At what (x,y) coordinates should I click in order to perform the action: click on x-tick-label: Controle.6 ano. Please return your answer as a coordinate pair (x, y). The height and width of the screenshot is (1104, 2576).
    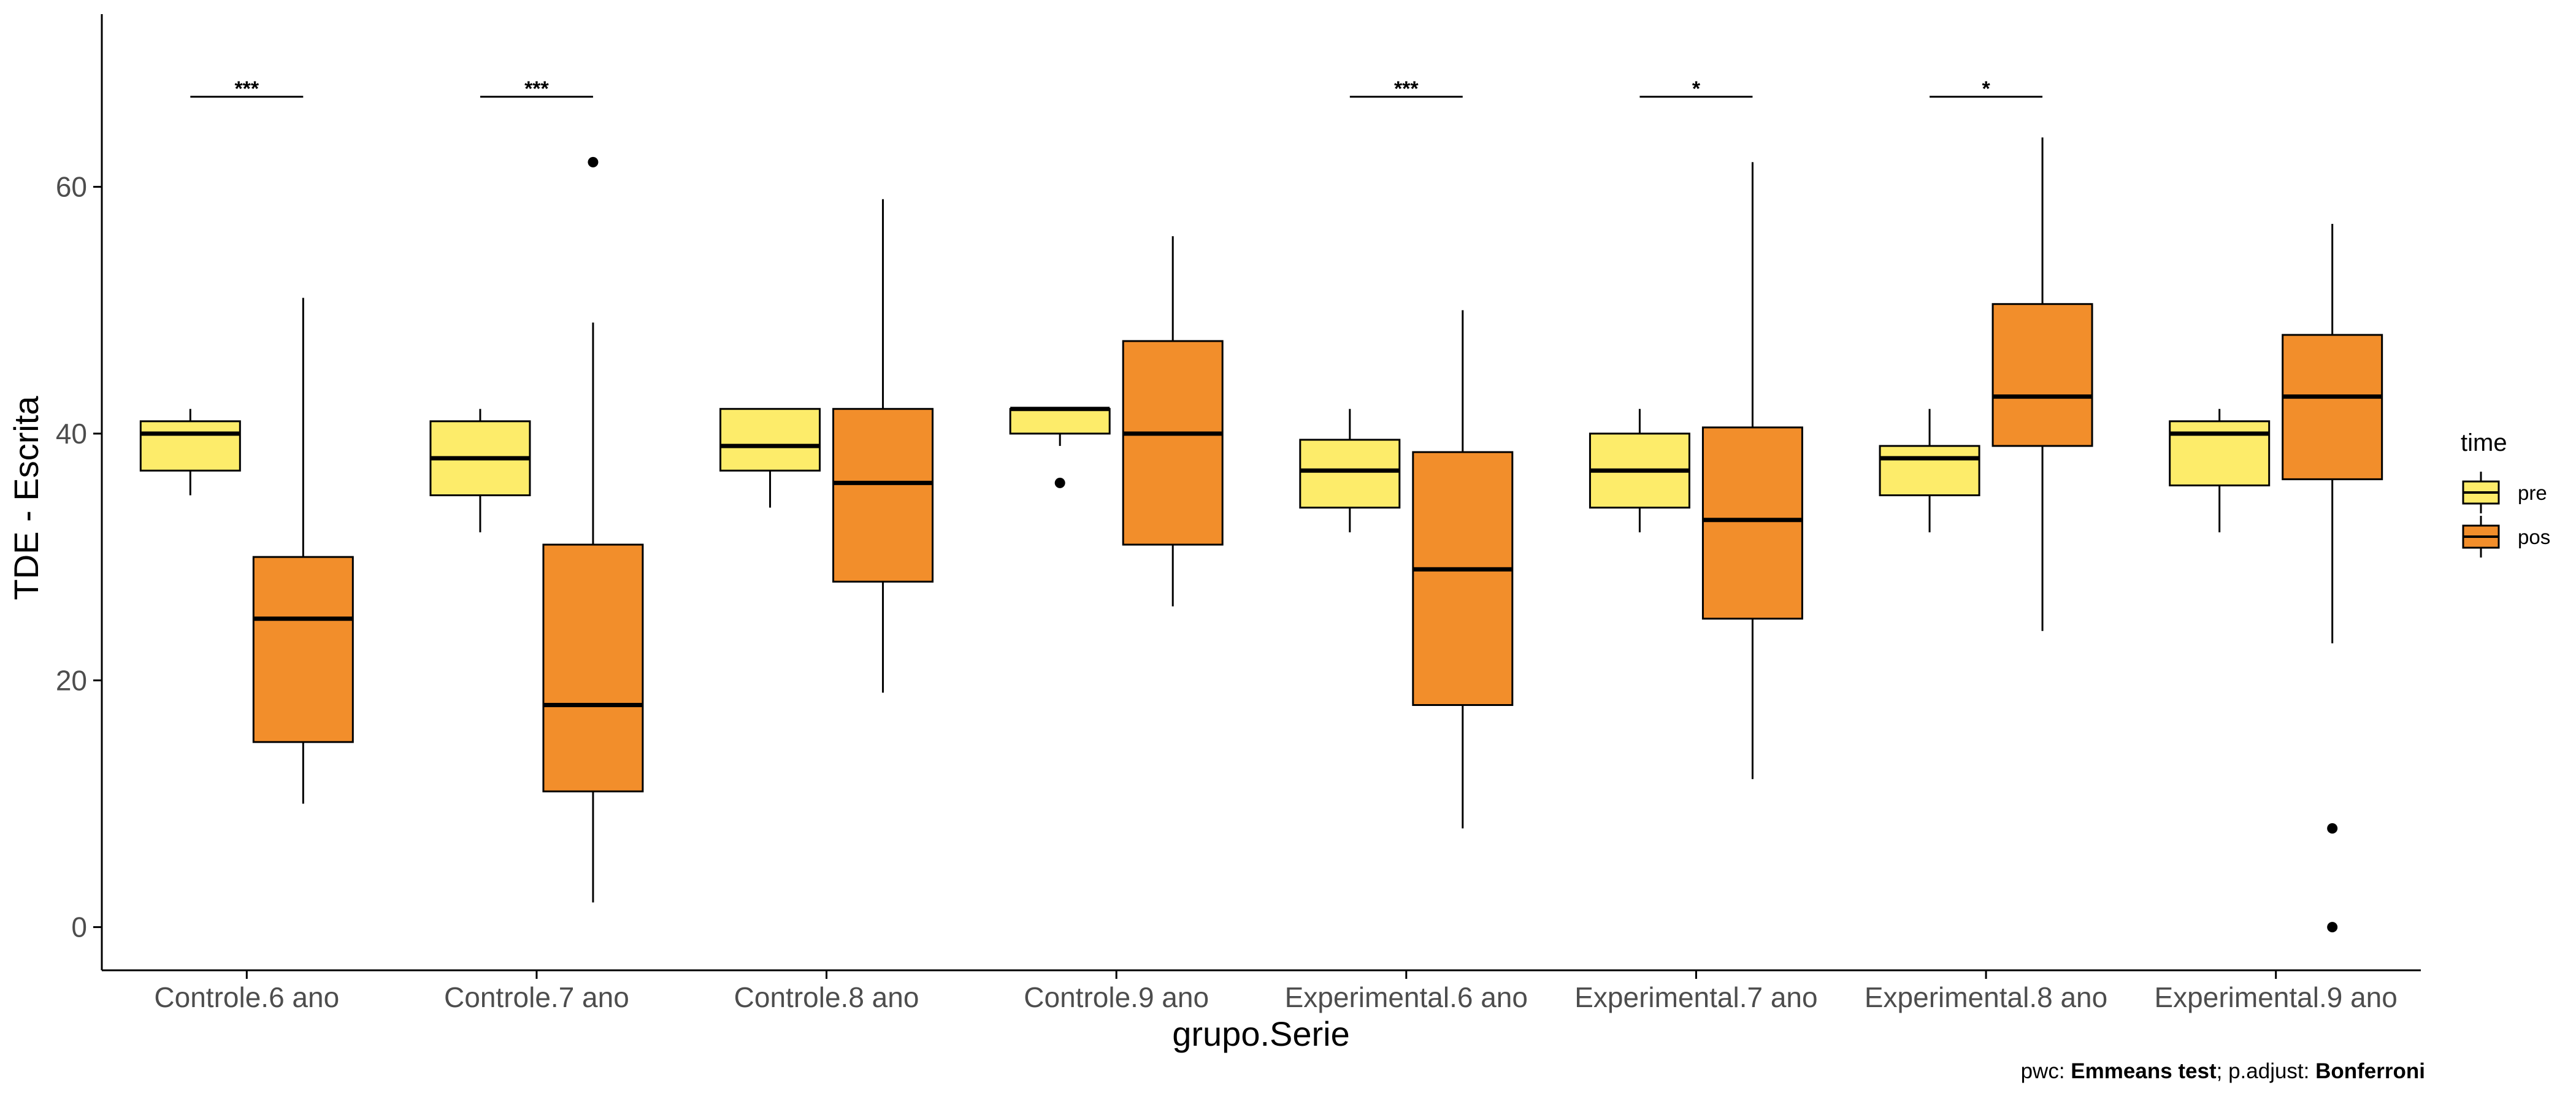
    Looking at the image, I should click on (246, 997).